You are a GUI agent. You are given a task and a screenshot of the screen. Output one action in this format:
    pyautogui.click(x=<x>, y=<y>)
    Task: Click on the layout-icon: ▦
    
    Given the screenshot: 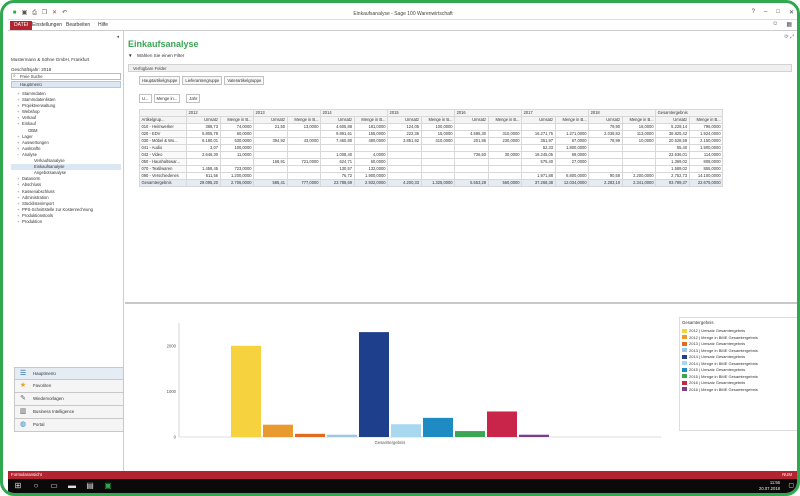 What is the action you would take?
    pyautogui.click(x=789, y=25)
    